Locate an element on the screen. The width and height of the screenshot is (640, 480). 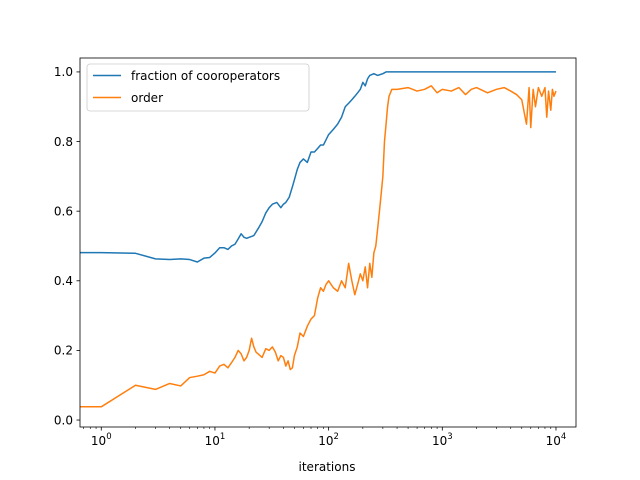
y-tick-label: 0.2 is located at coordinates (63, 351).